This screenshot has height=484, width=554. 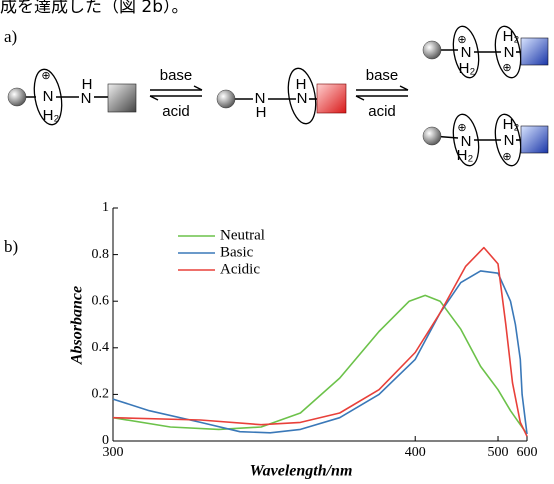 I want to click on molecule: N H H N, so click(x=281, y=96).